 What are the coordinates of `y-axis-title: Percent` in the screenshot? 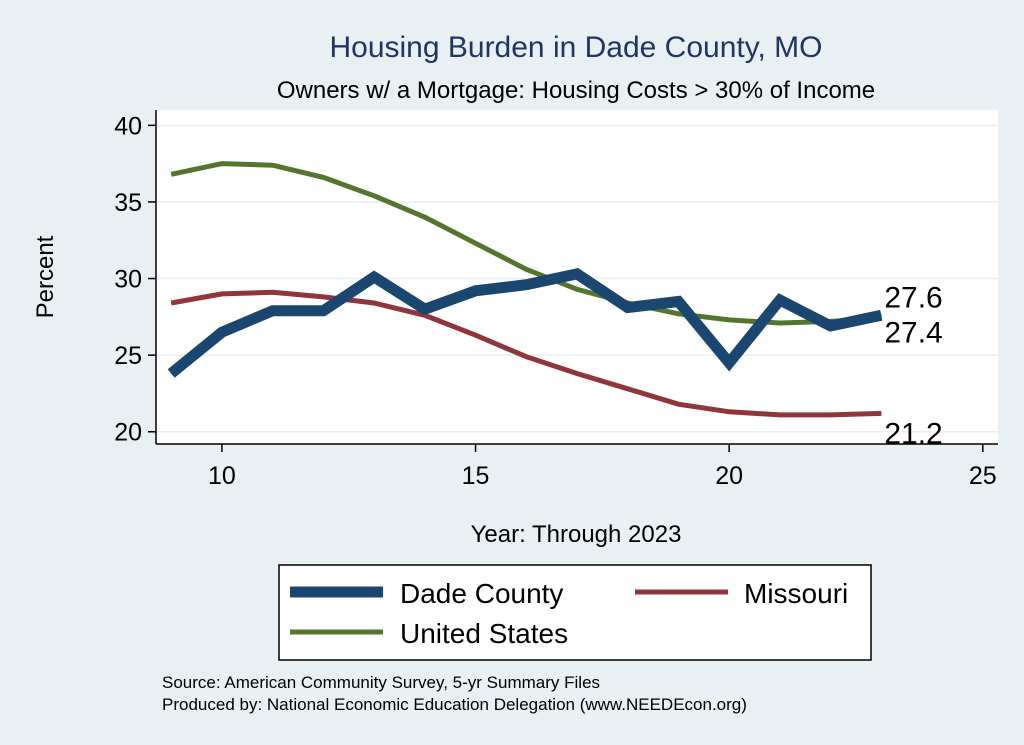 It's located at (45, 276).